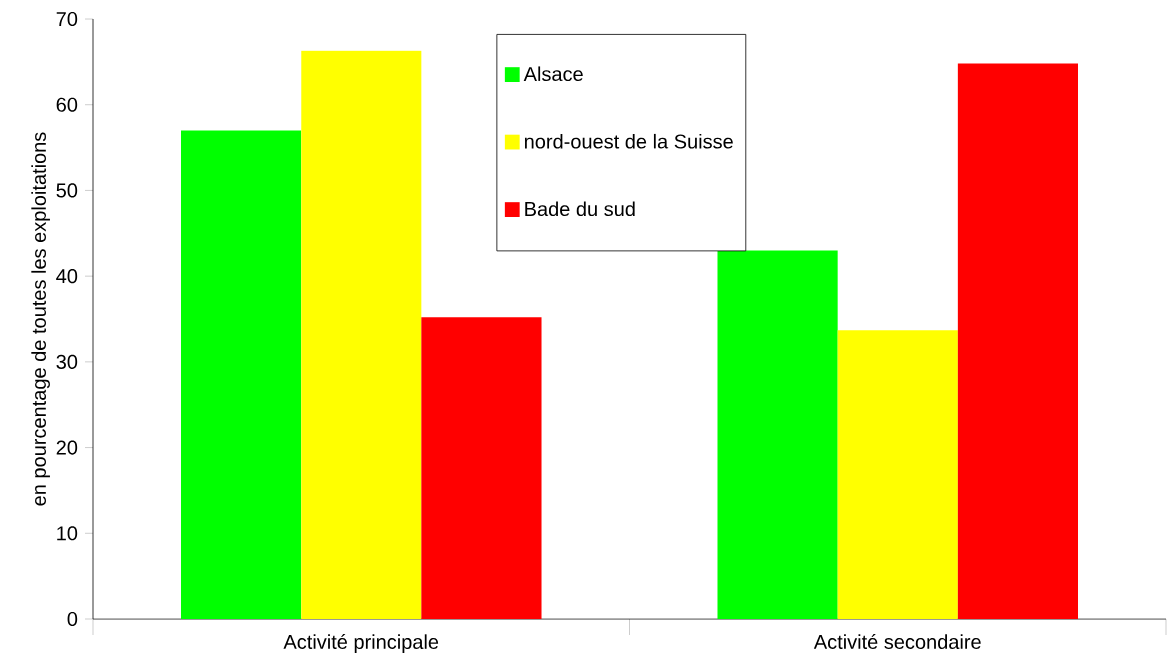 The width and height of the screenshot is (1168, 670). What do you see at coordinates (580, 209) in the screenshot?
I see `legend-label: Bade du sud` at bounding box center [580, 209].